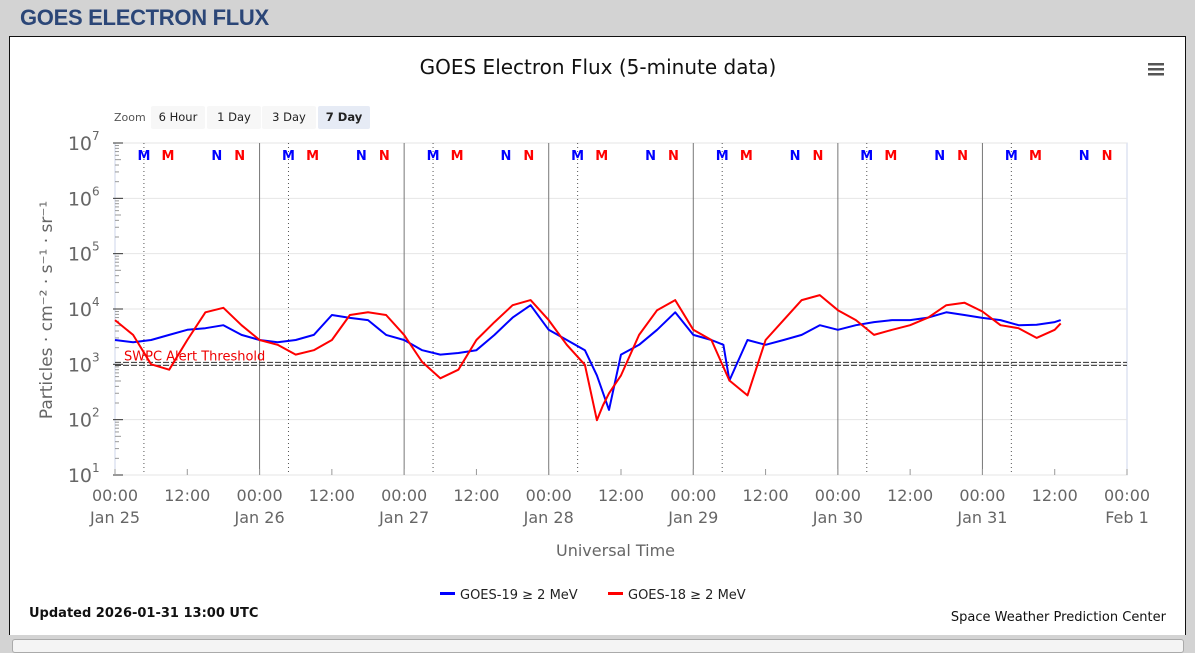  I want to click on x-tick-date: Jan 26, so click(259, 517).